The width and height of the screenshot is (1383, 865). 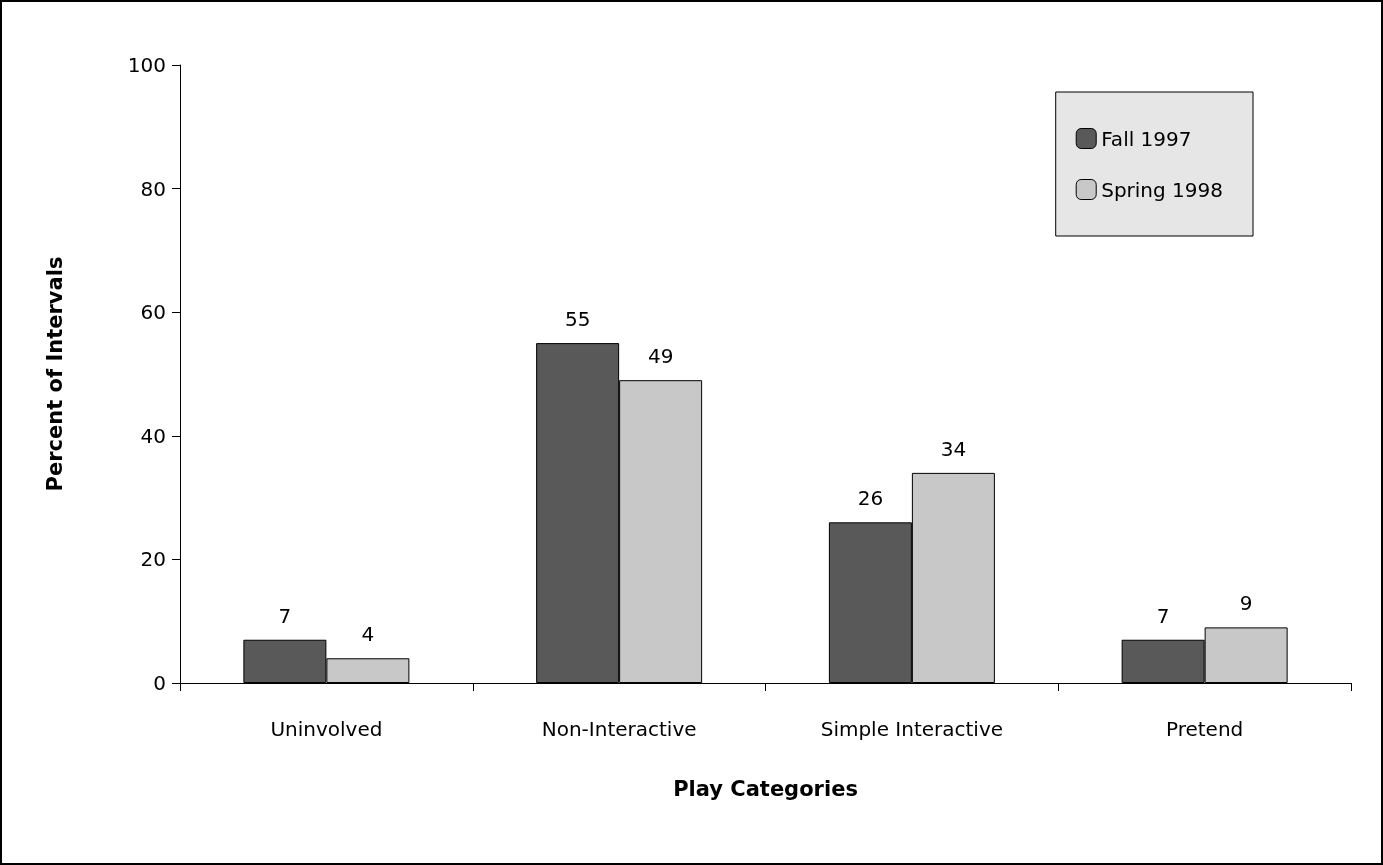 I want to click on y-tick-label: 100, so click(x=146, y=65).